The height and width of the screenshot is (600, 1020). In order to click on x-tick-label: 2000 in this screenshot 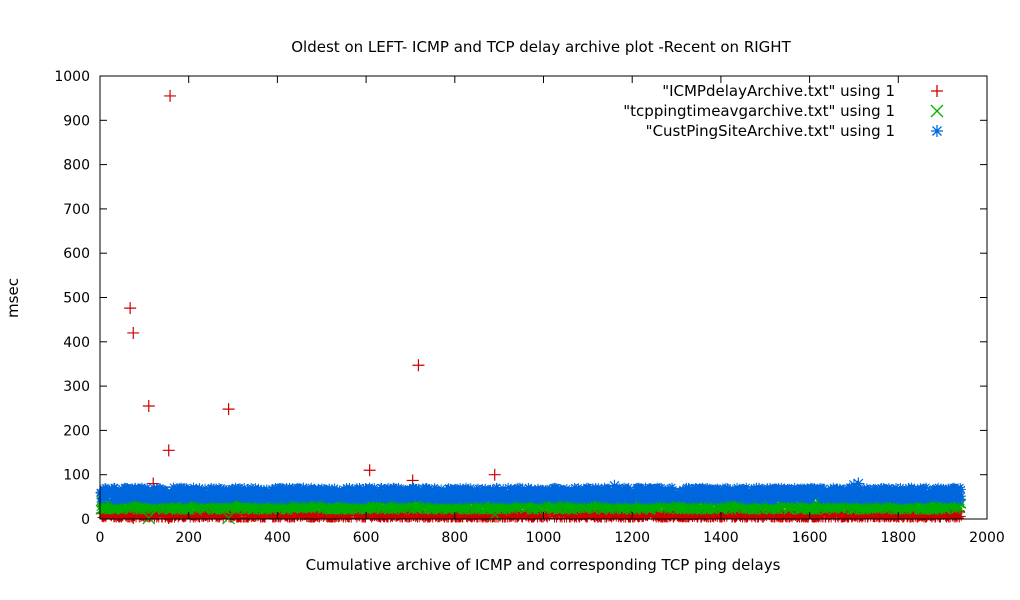, I will do `click(987, 538)`.